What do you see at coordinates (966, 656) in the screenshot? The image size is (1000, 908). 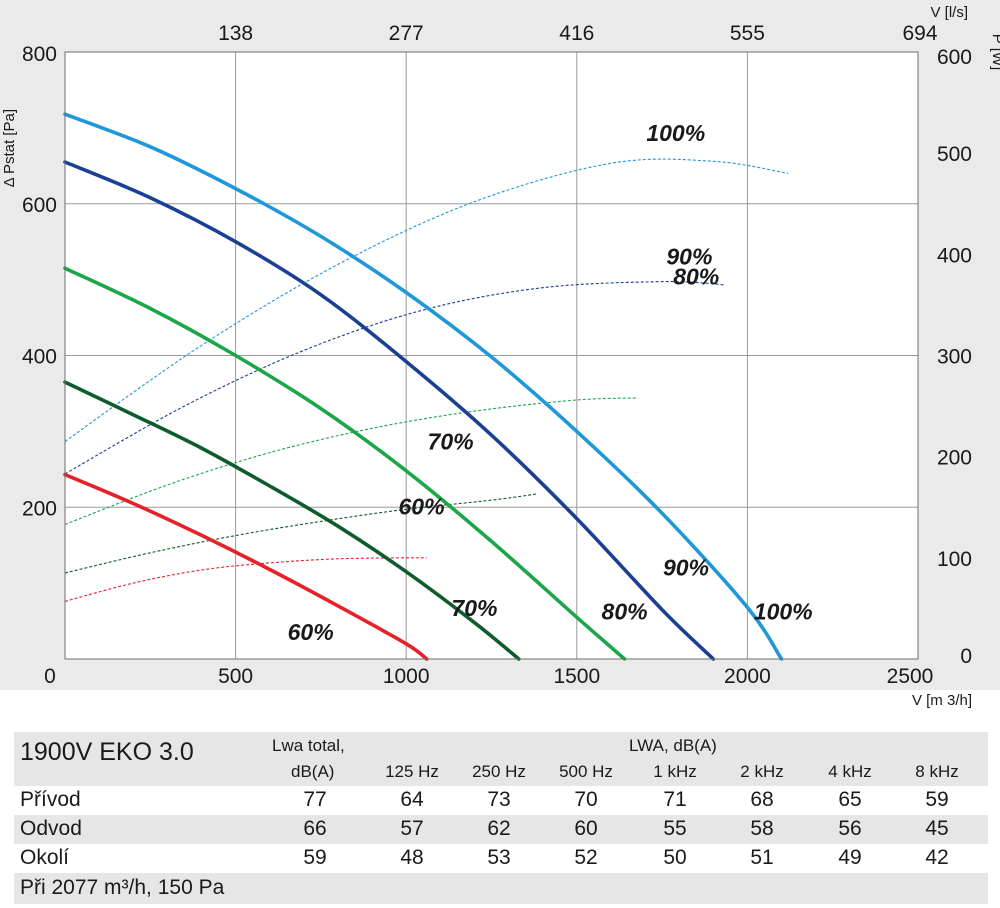 I see `y2-tick-label: 0` at bounding box center [966, 656].